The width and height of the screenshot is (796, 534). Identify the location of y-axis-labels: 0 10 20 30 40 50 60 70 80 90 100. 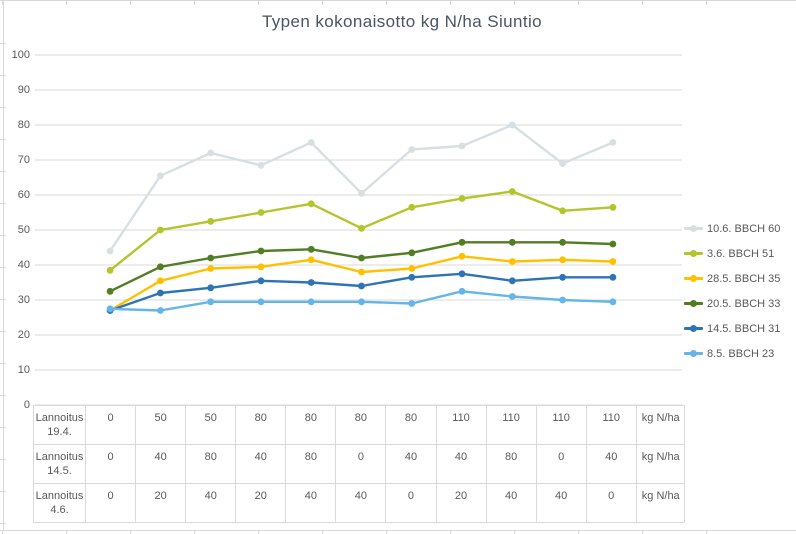
(15, 210).